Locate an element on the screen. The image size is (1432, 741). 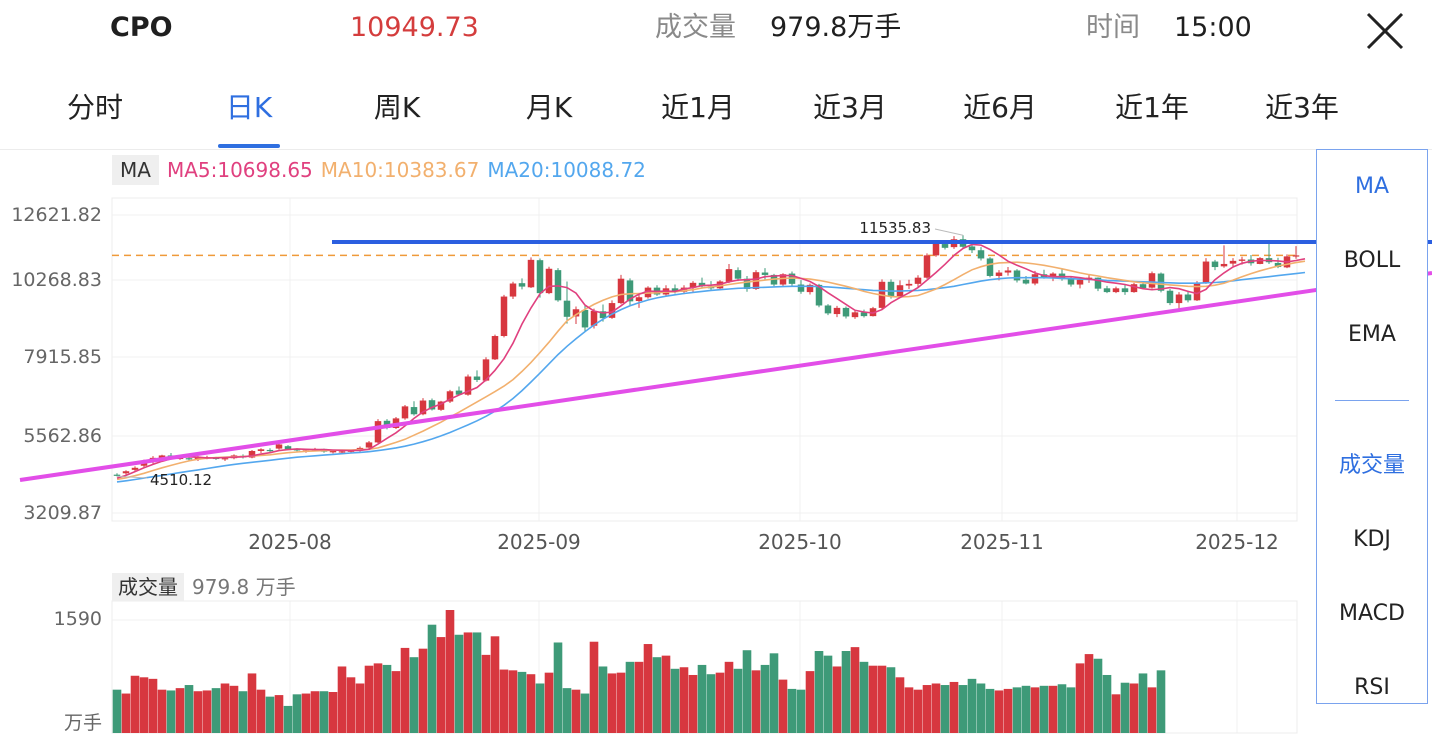
stock-code: CPO is located at coordinates (141, 27).